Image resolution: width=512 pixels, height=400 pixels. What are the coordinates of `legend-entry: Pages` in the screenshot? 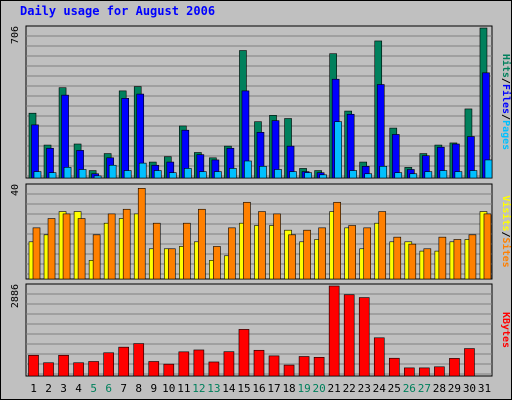 It's located at (505, 135).